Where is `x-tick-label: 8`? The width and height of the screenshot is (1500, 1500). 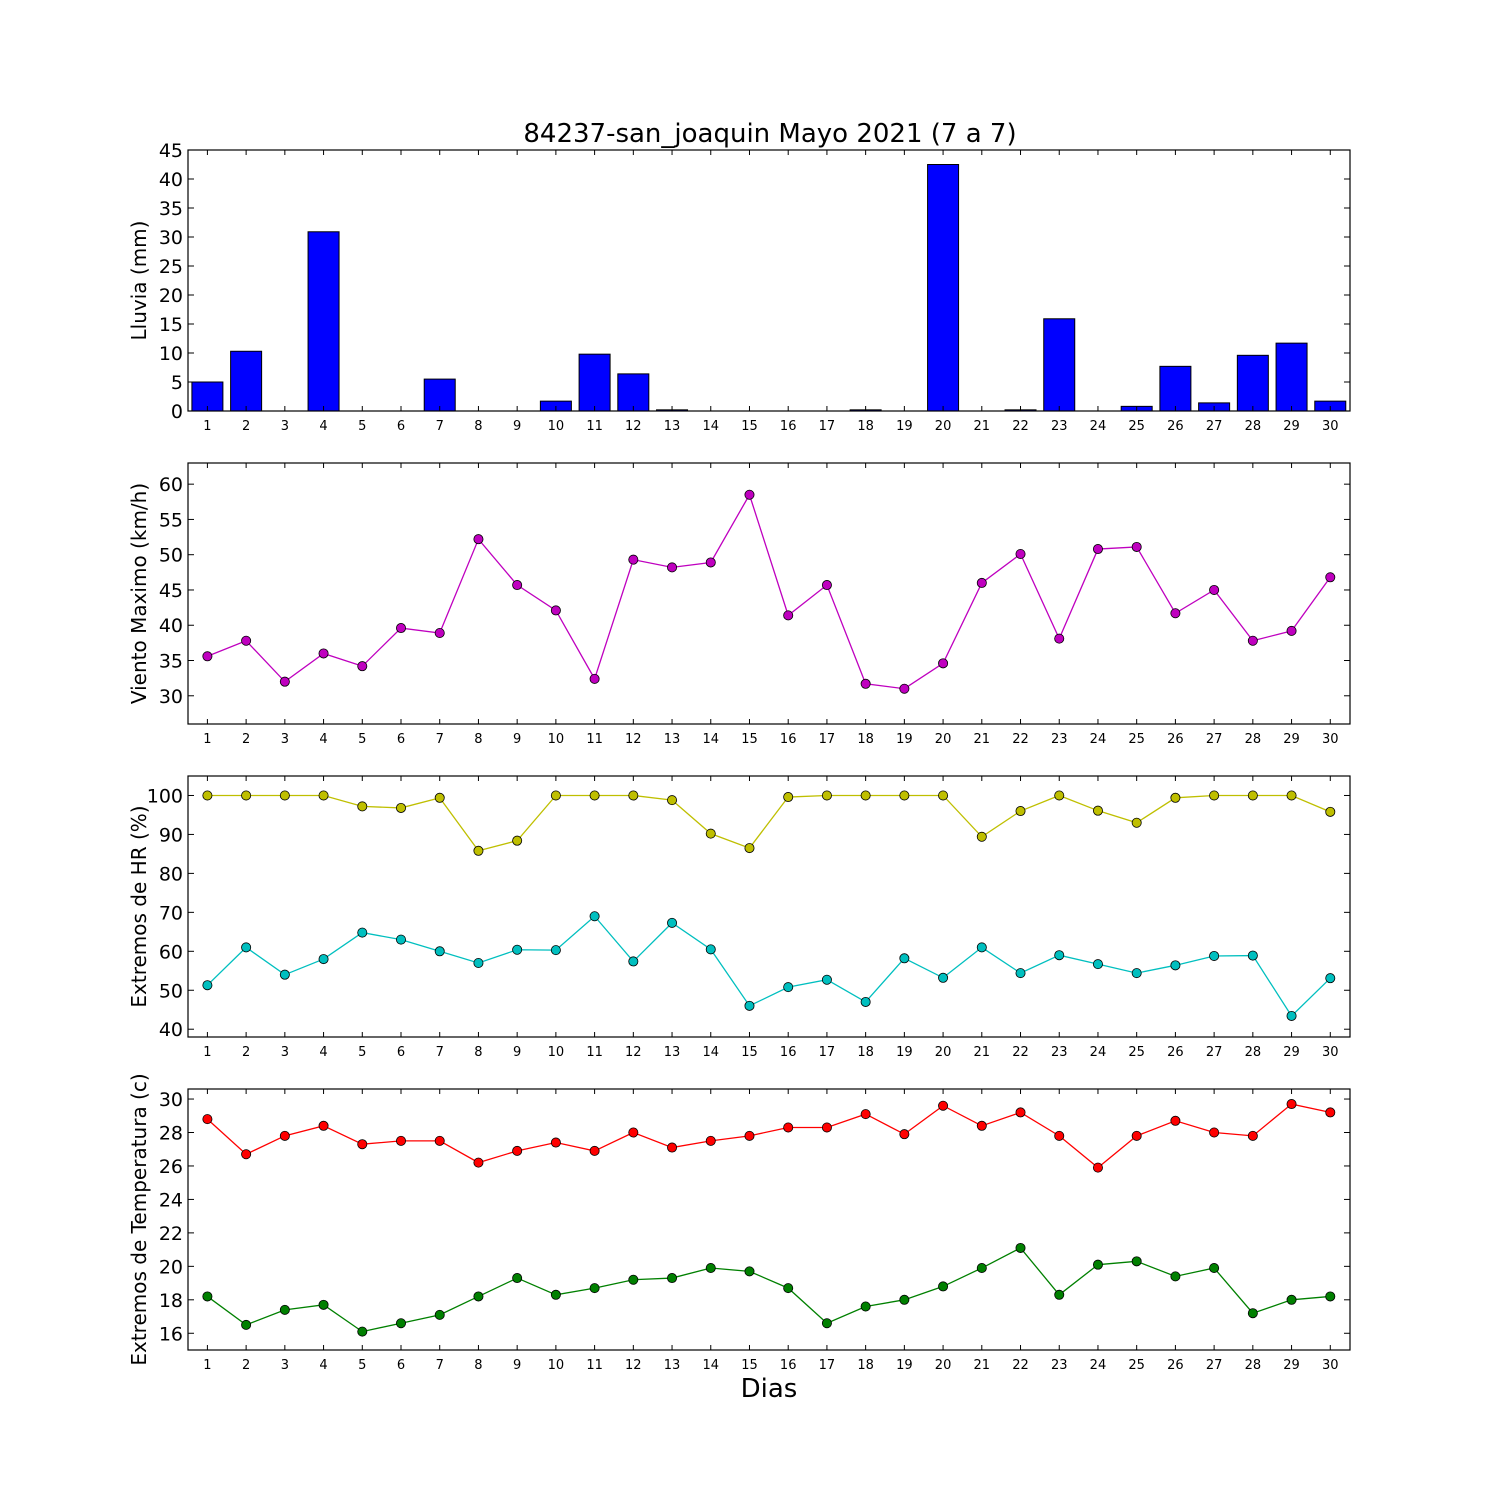
x-tick-label: 8 is located at coordinates (478, 1365).